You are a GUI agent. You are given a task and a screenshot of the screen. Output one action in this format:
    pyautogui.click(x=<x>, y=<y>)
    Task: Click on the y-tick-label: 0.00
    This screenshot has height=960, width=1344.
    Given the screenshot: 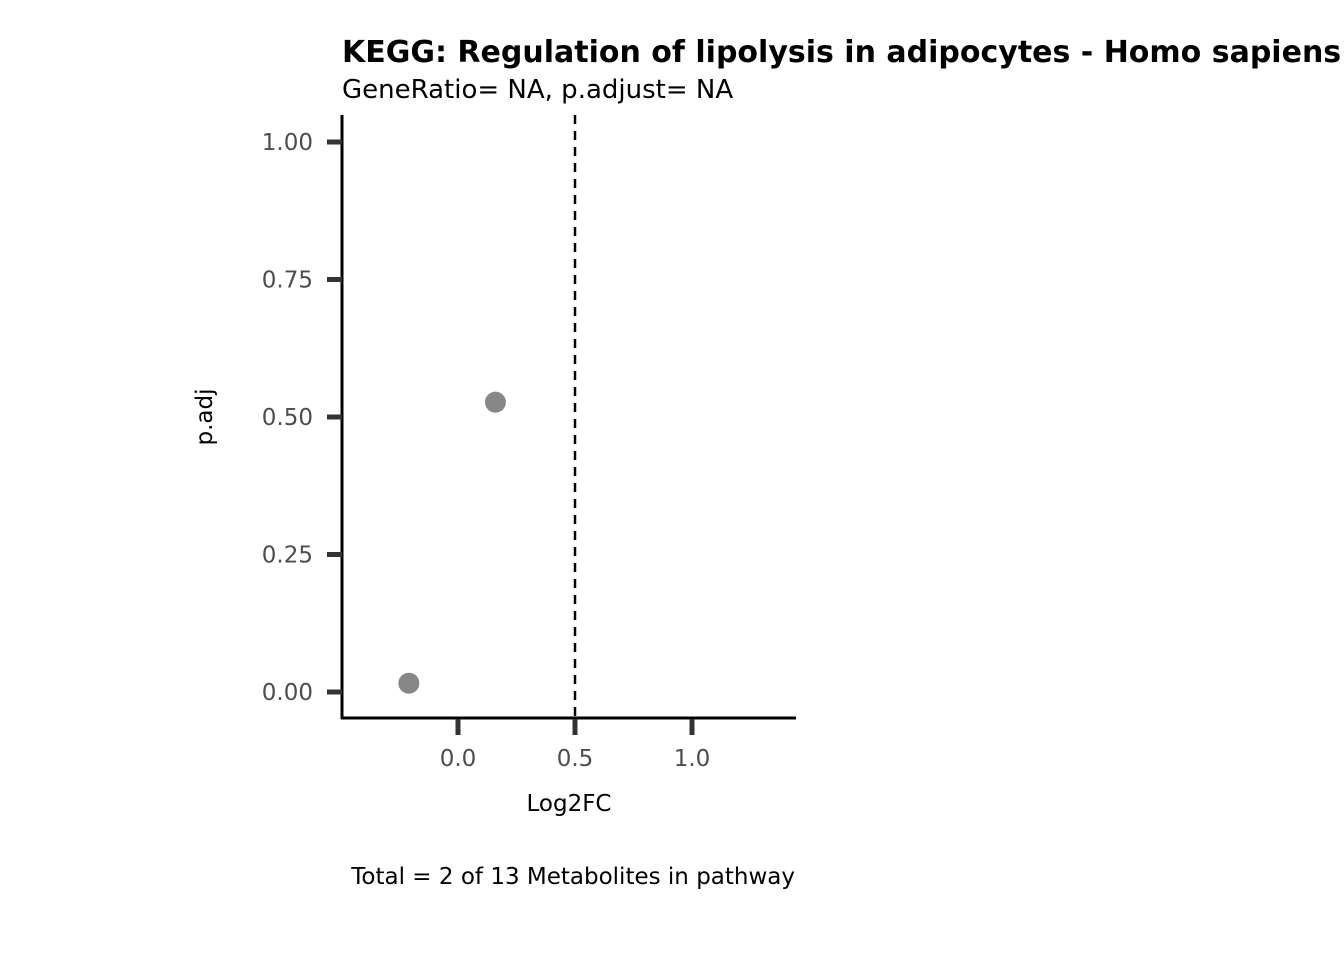 What is the action you would take?
    pyautogui.click(x=287, y=693)
    